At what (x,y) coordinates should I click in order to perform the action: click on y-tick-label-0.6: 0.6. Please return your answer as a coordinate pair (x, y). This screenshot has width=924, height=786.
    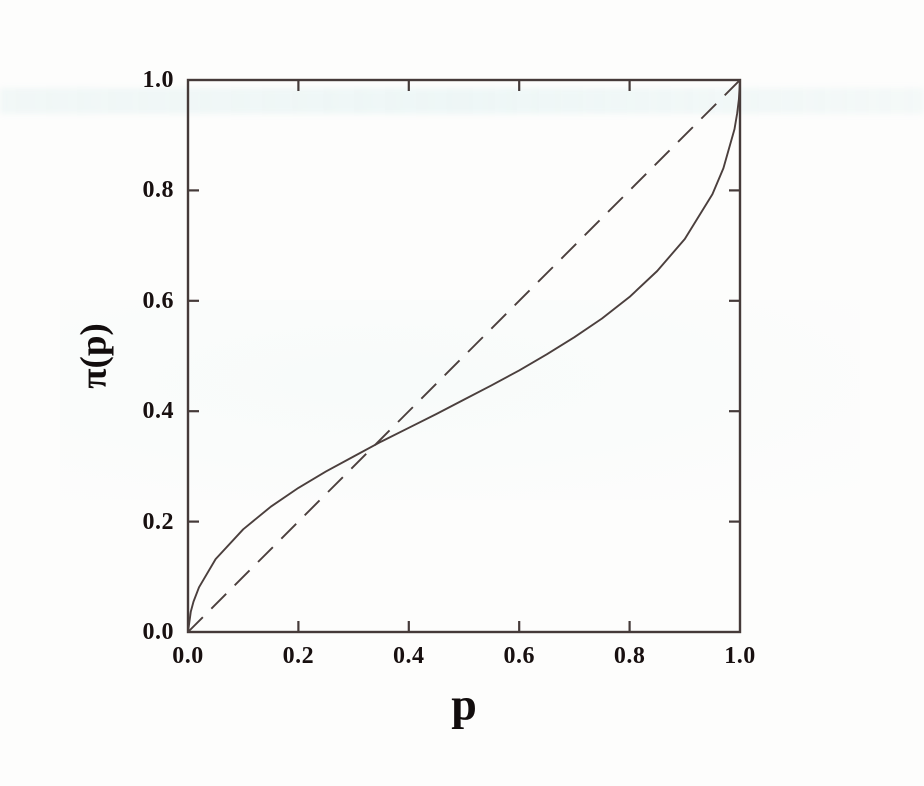
    Looking at the image, I should click on (158, 300).